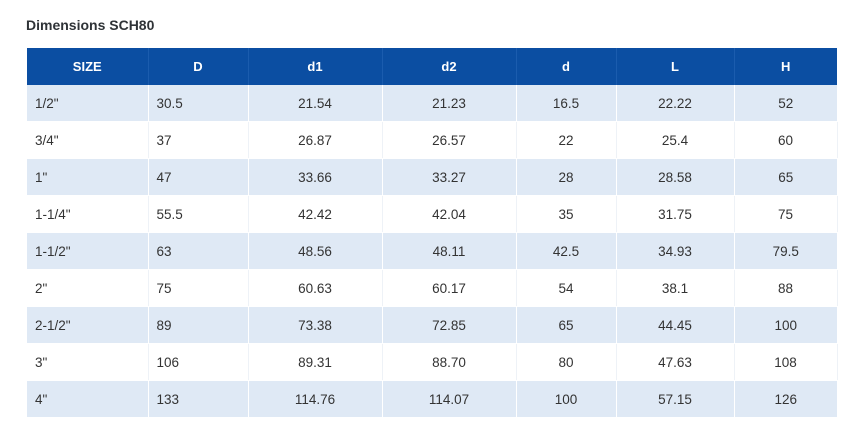  What do you see at coordinates (675, 177) in the screenshot?
I see `cell-L: 28.58` at bounding box center [675, 177].